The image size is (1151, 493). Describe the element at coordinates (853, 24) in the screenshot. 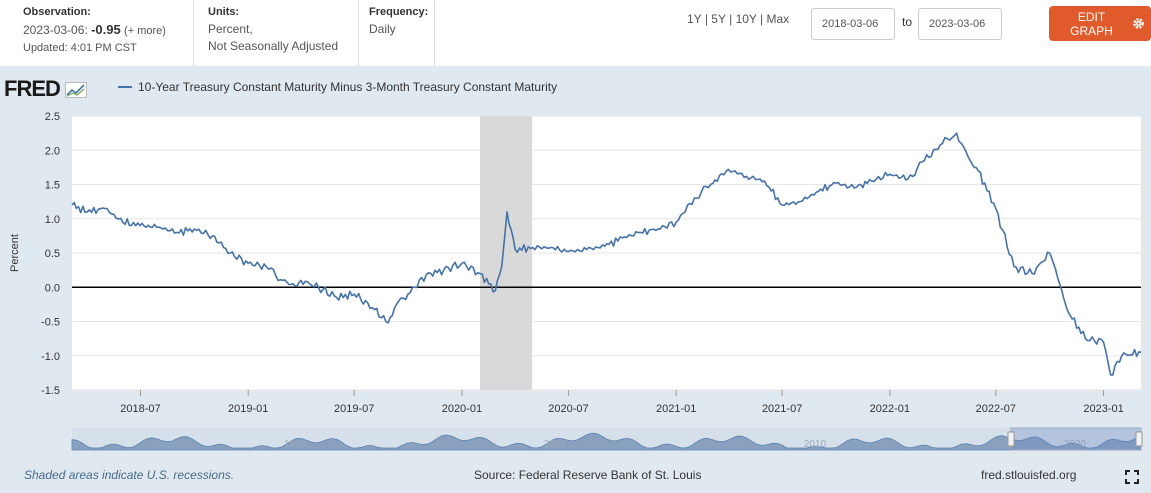

I see `start-date-input` at that location.